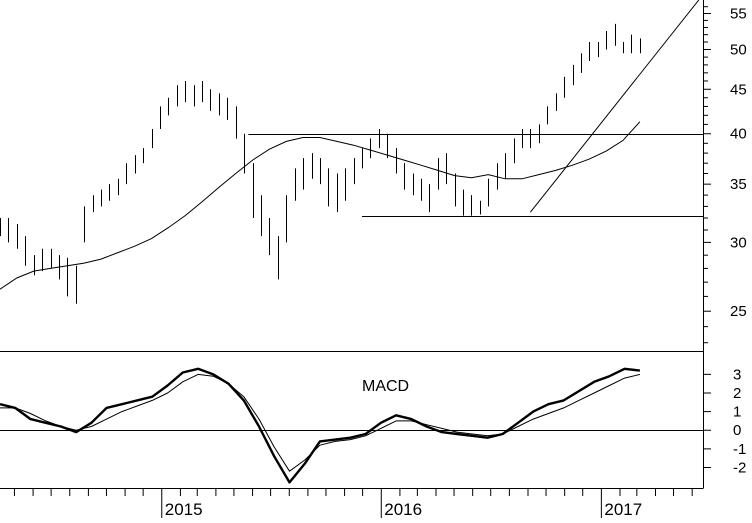 The height and width of the screenshot is (523, 752). Describe the element at coordinates (623, 509) in the screenshot. I see `year-label: 2017` at that location.